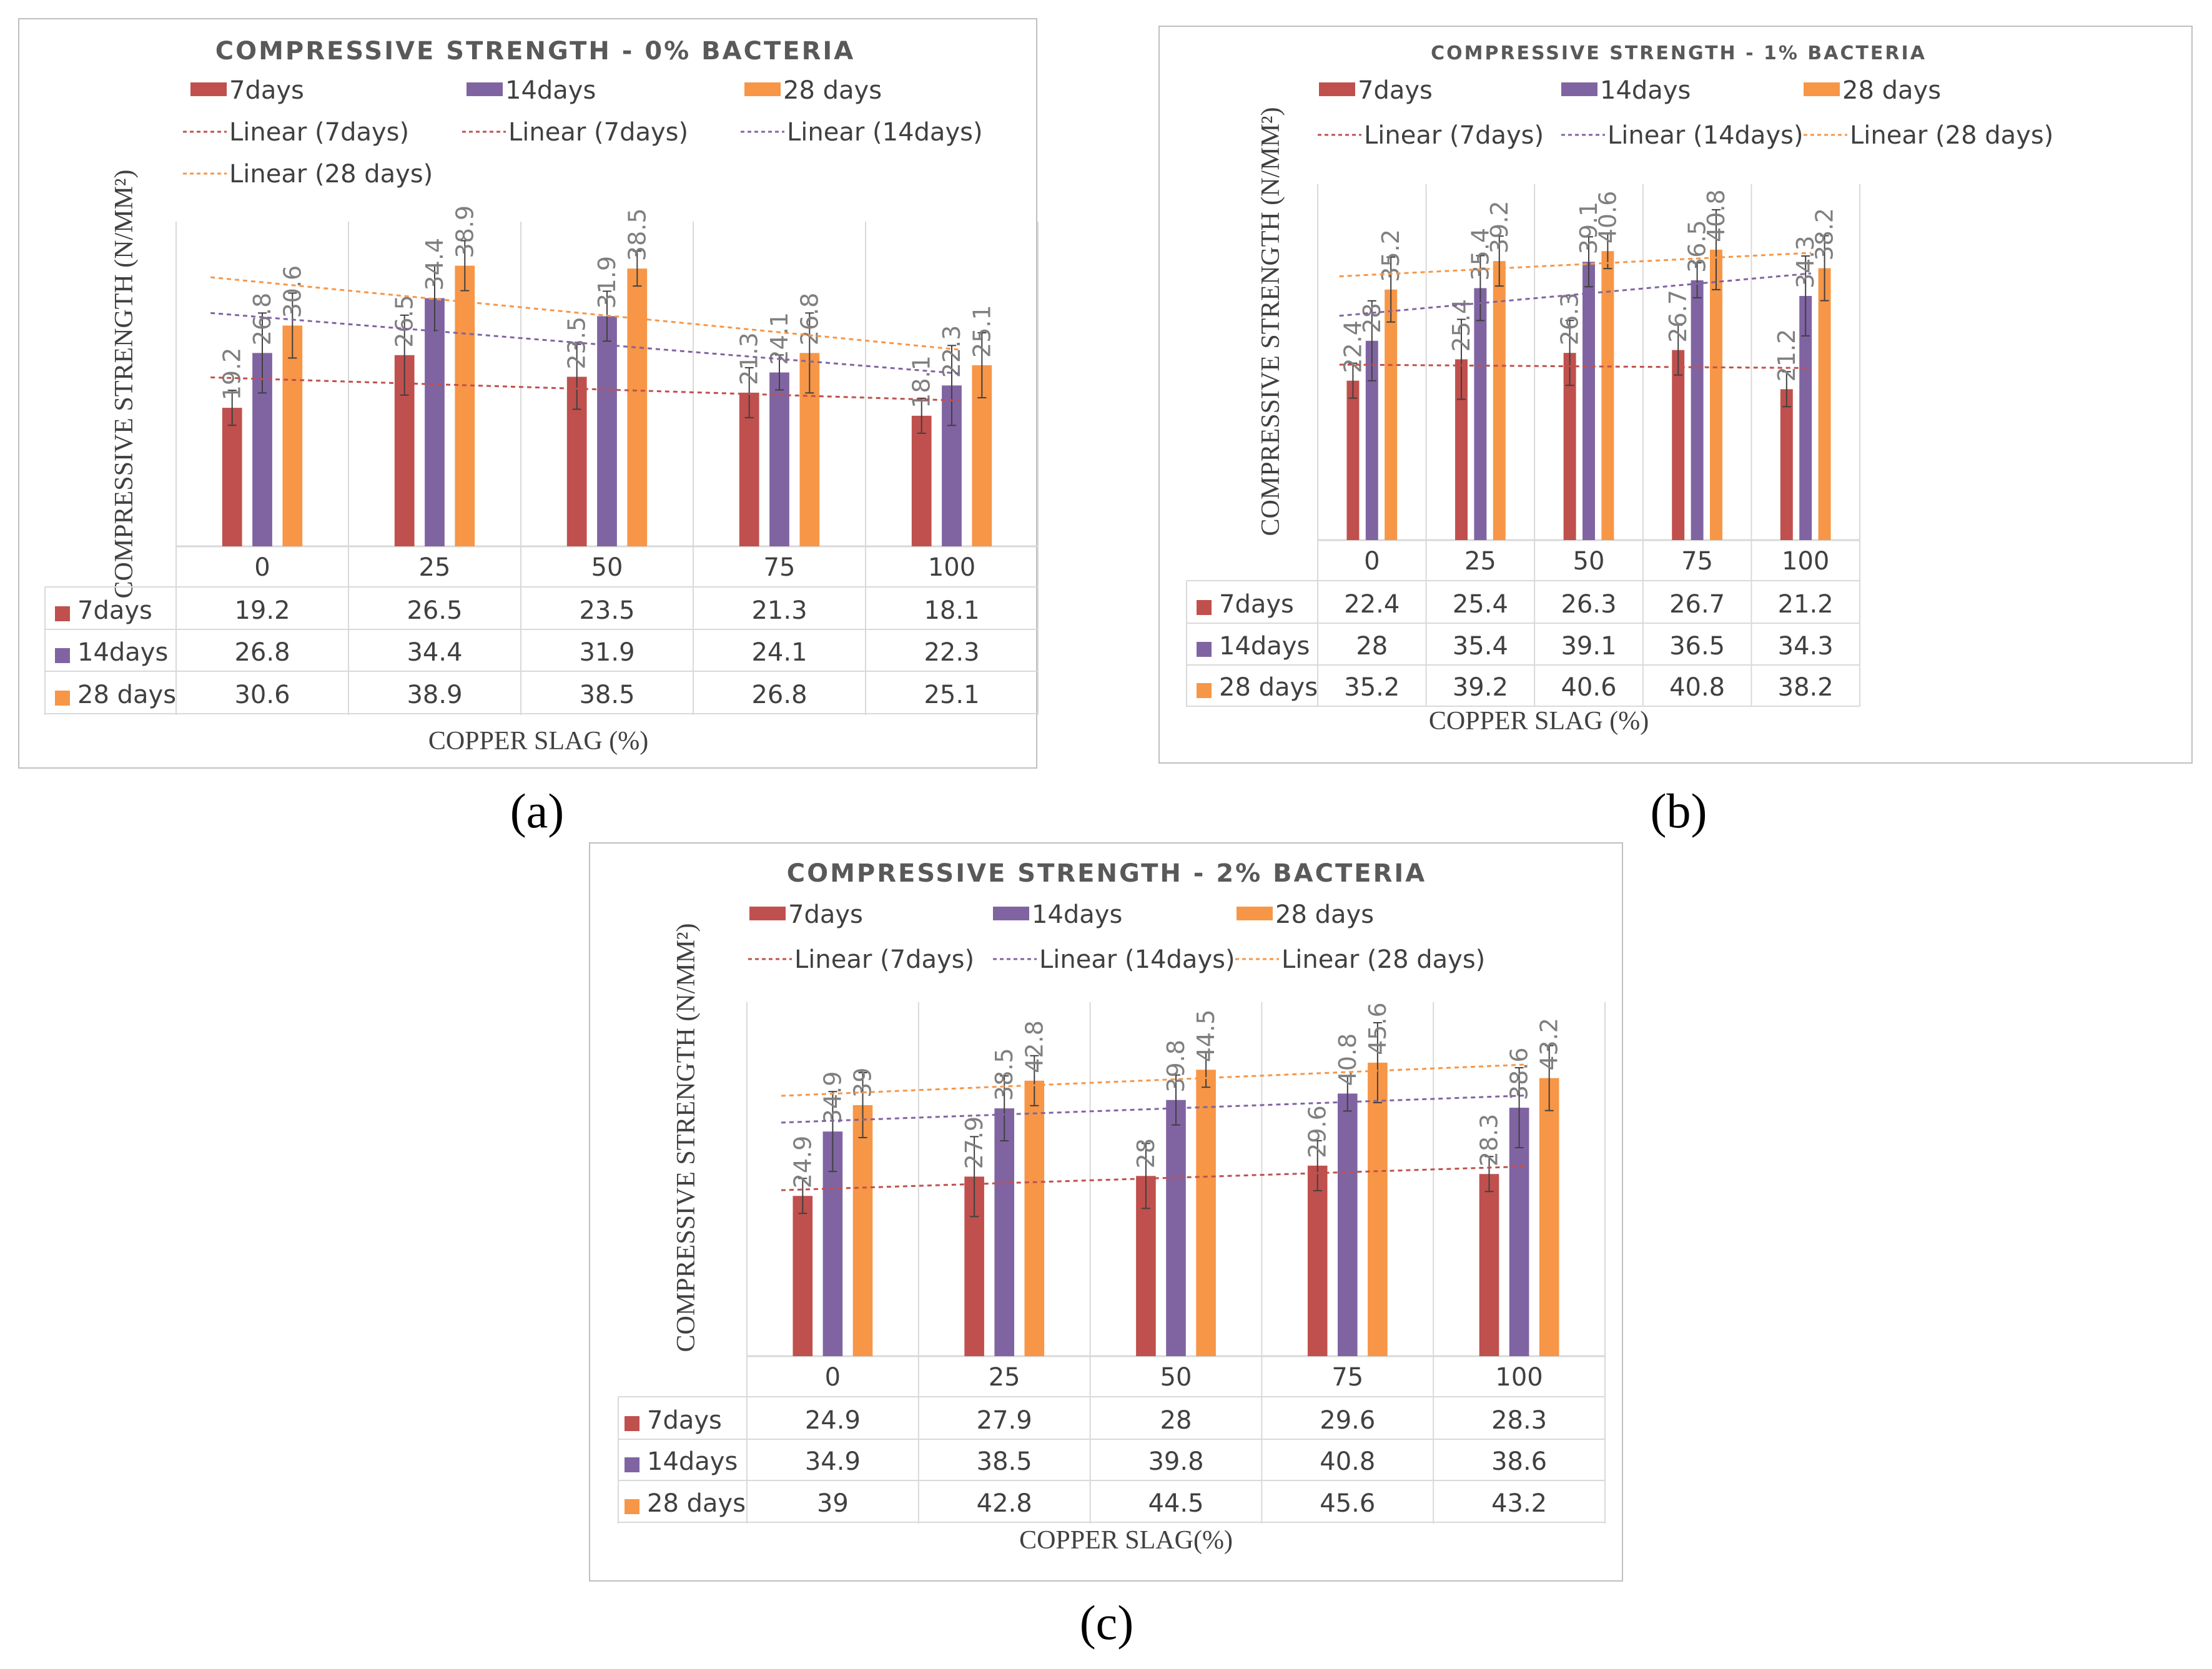 This screenshot has width=2212, height=1669. Describe the element at coordinates (1175, 1461) in the screenshot. I see `table-cell: 39.8` at that location.